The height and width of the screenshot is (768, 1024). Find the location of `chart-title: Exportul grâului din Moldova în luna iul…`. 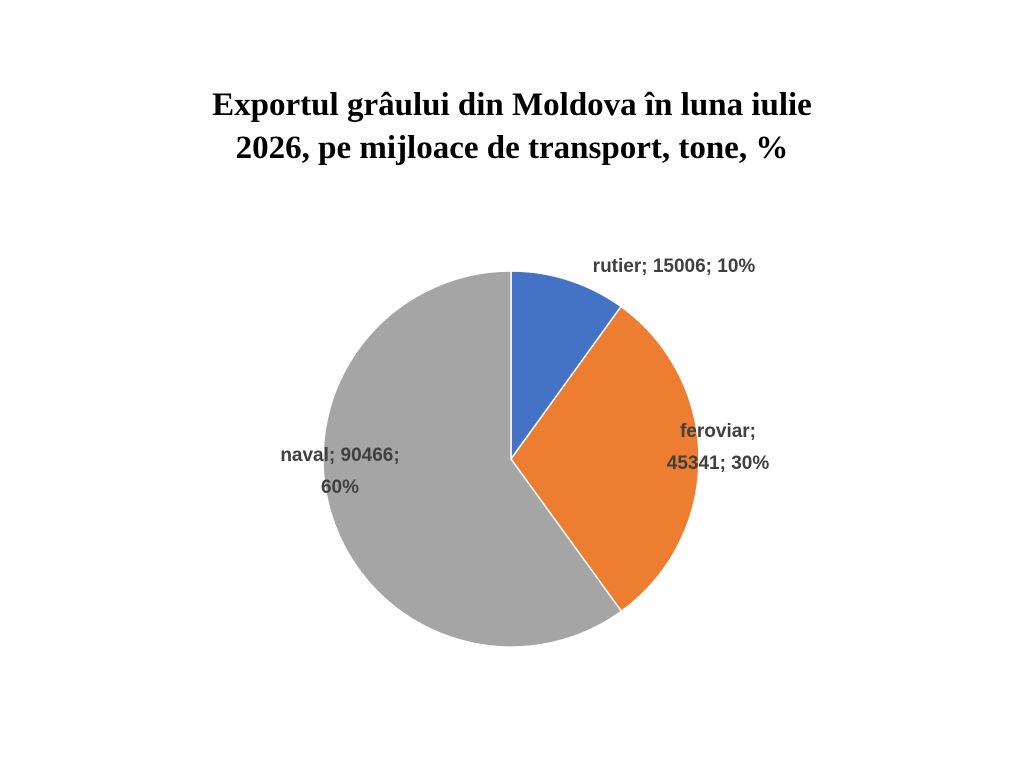

chart-title: Exportul grâului din Moldova în luna iul… is located at coordinates (512, 126).